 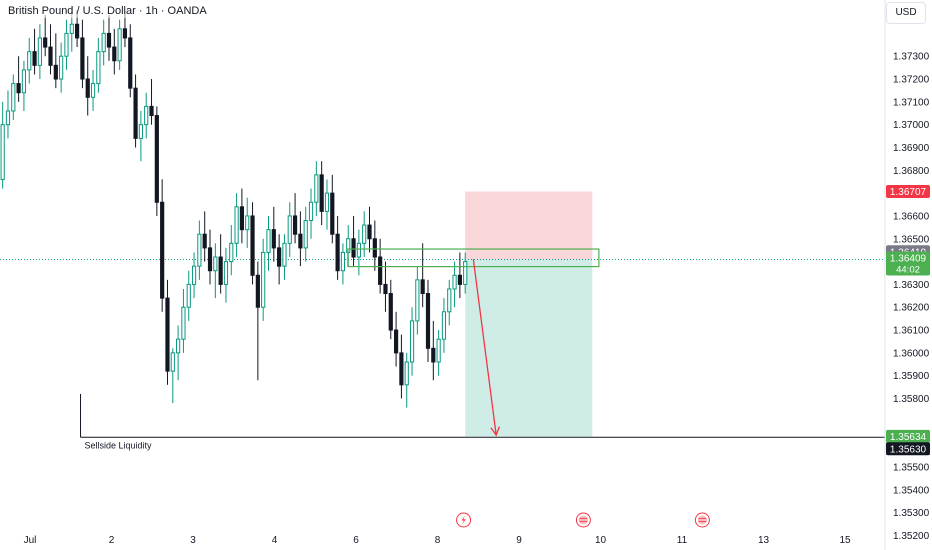 What do you see at coordinates (911, 513) in the screenshot?
I see `price-tick-label: 1.35300` at bounding box center [911, 513].